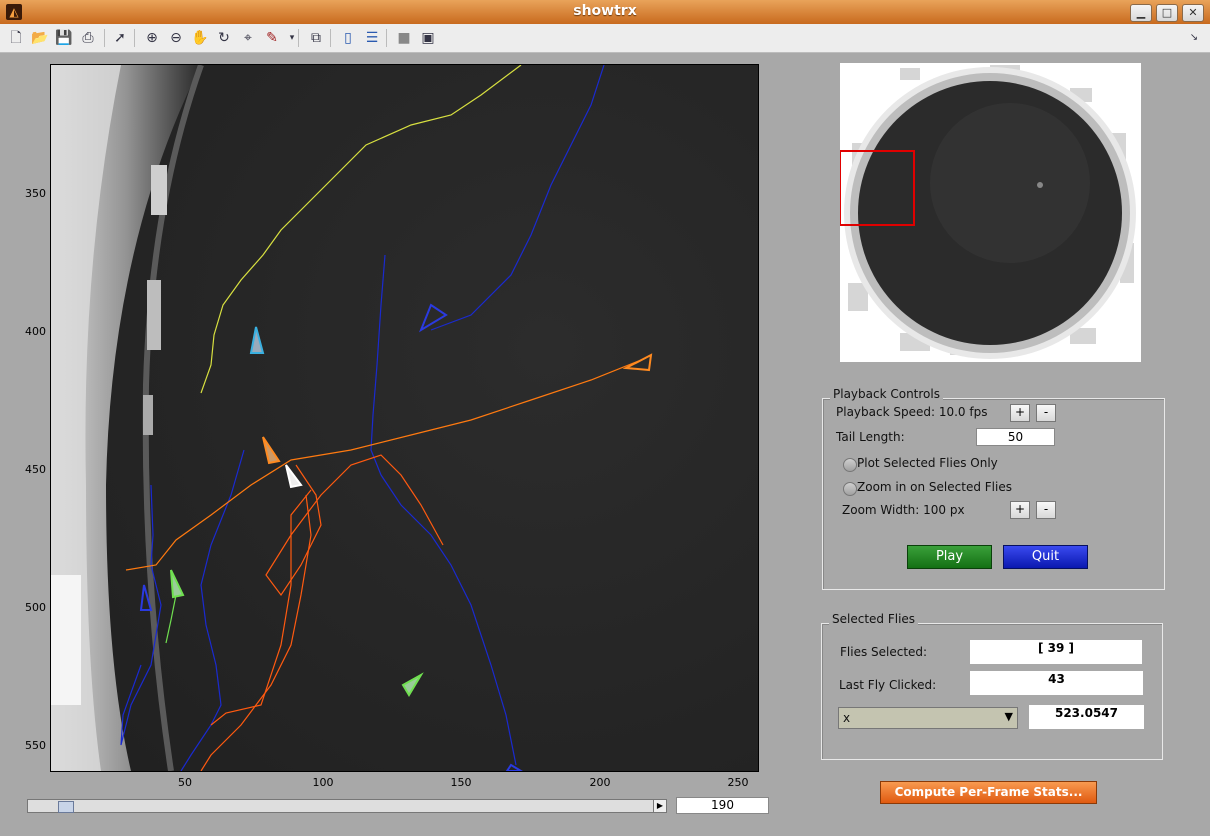 The image size is (1210, 836). I want to click on scroll-right-arrow: ▶, so click(660, 806).